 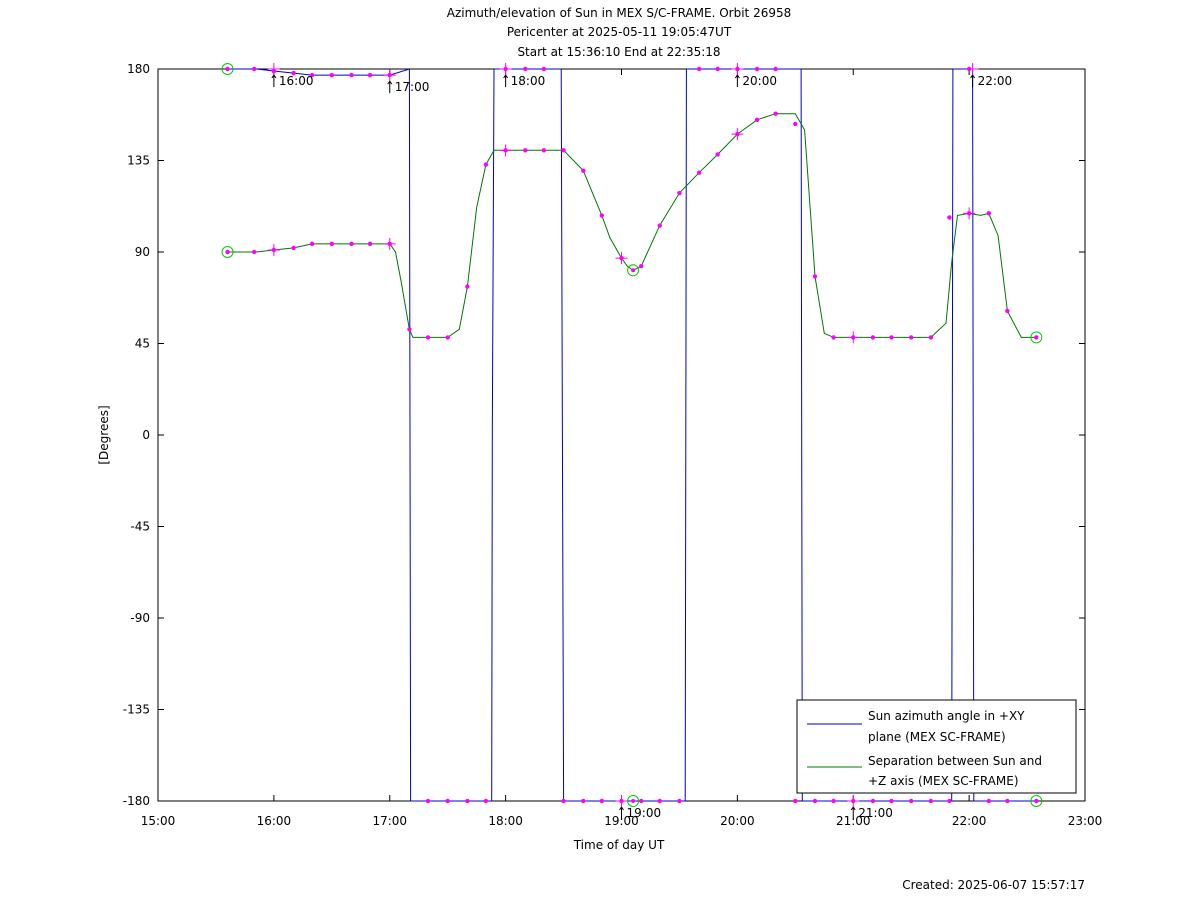 I want to click on hour-annotation-label: 21:00, so click(x=875, y=813).